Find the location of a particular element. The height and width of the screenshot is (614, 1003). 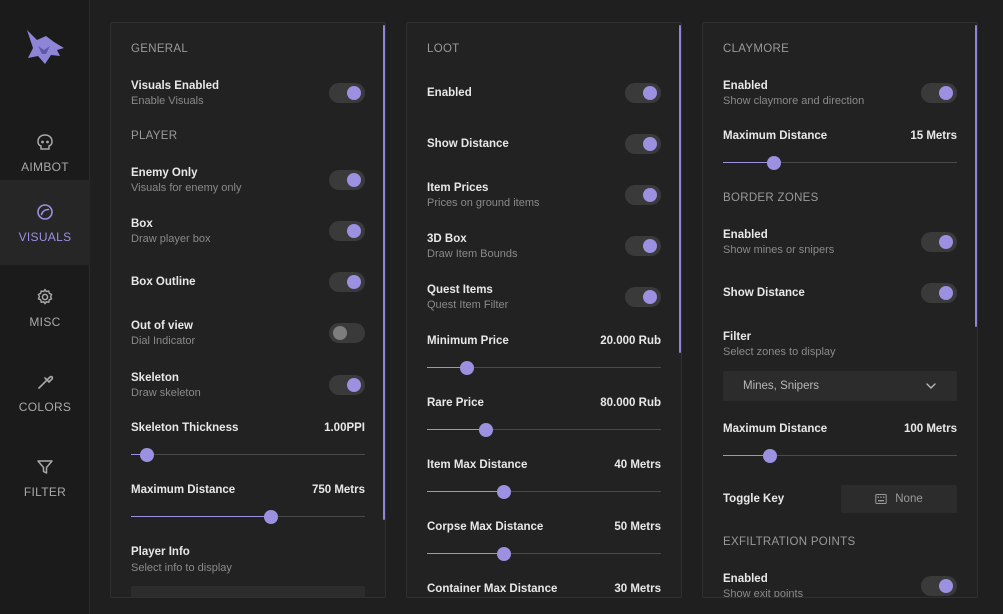

zones-filter-select: Mines, Snipers is located at coordinates (840, 386).